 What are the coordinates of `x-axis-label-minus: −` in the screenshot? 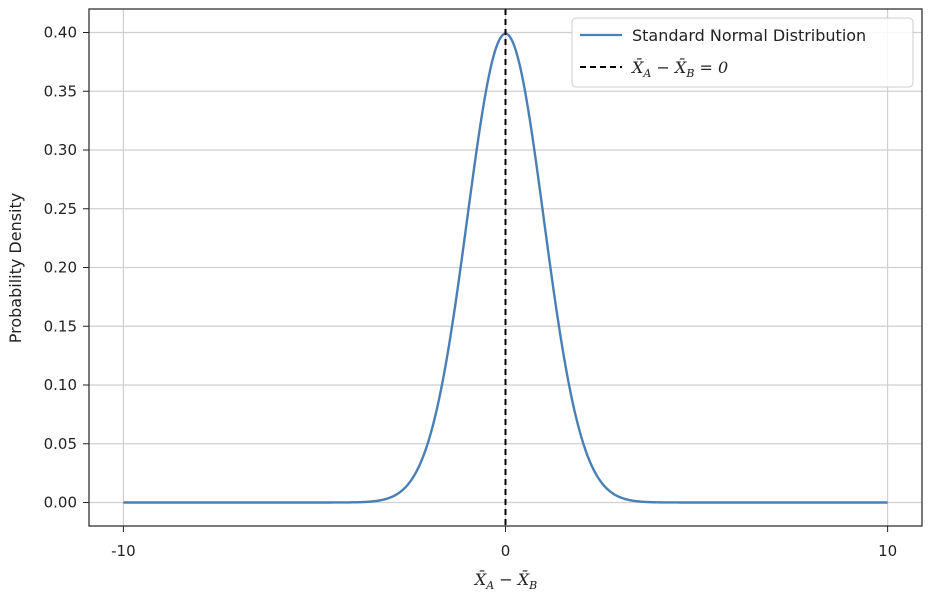 It's located at (506, 579).